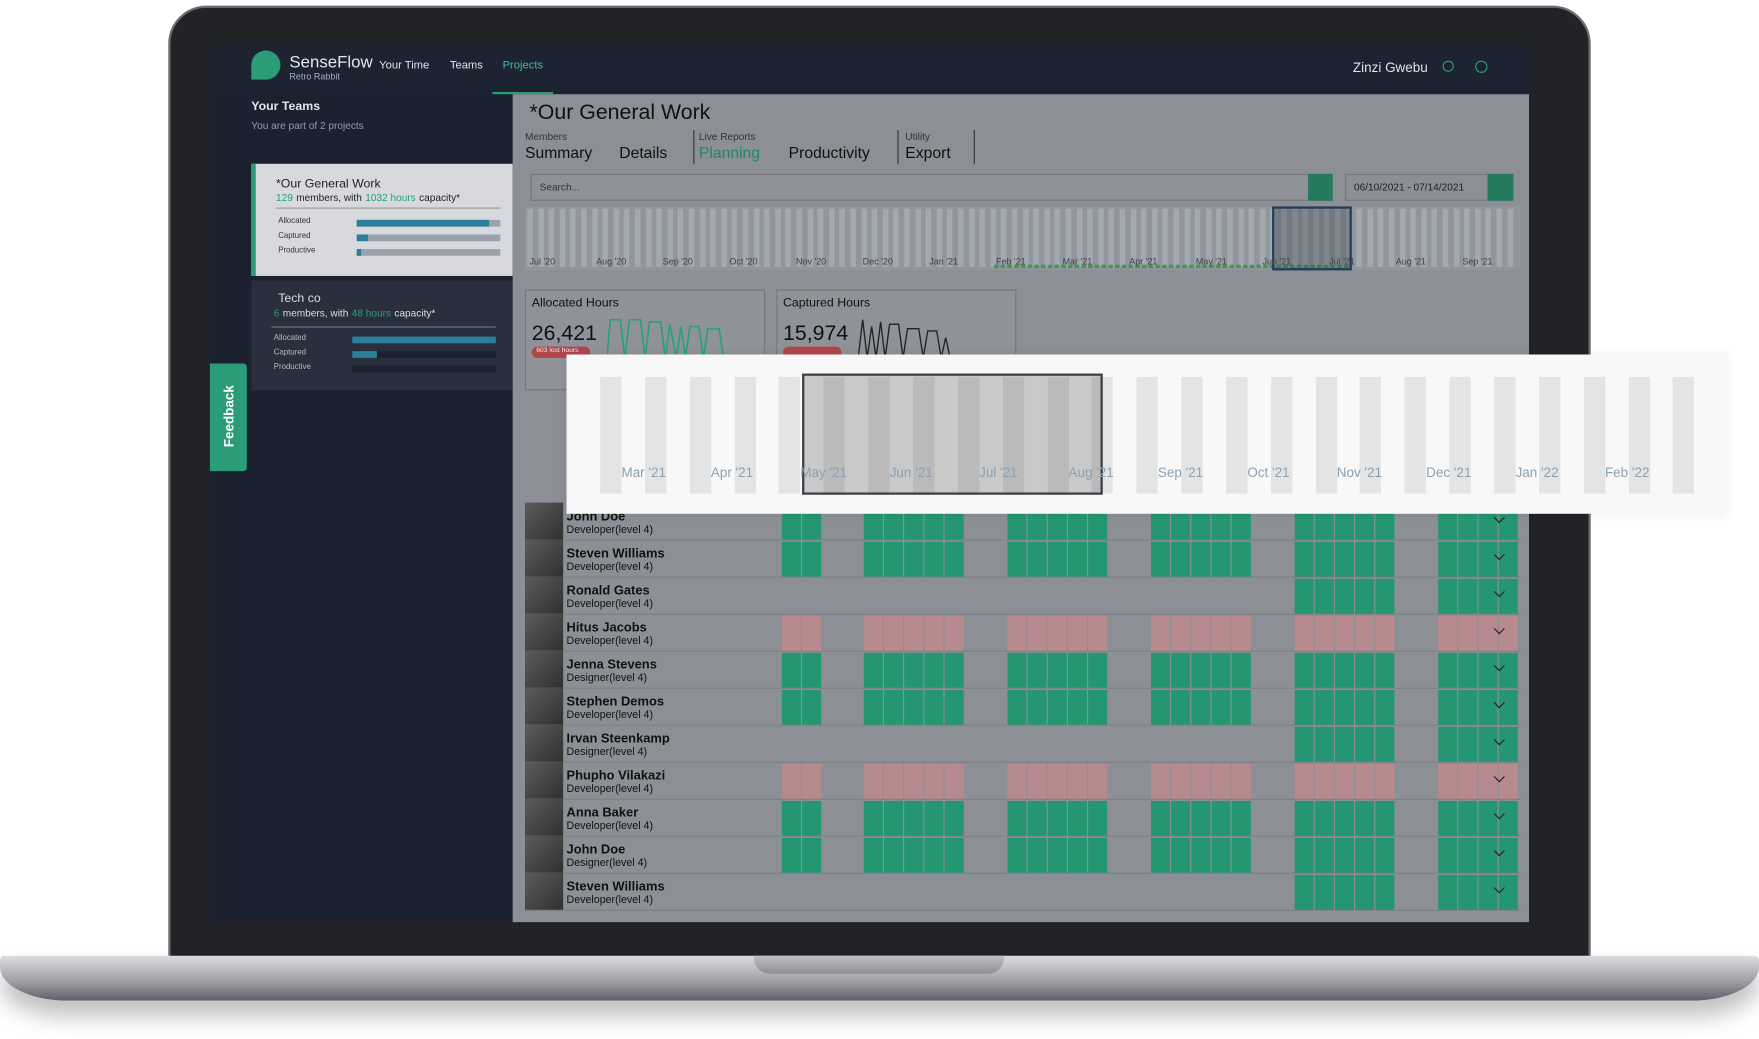 This screenshot has width=1759, height=1039. I want to click on search-dropdown, so click(1320, 187).